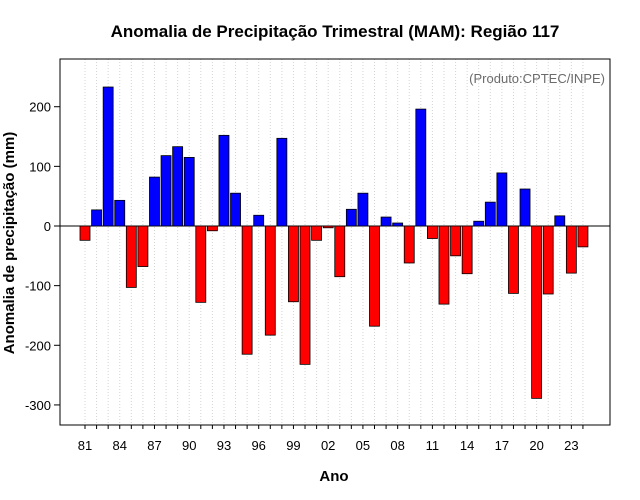  I want to click on bar-2003, so click(340, 251).